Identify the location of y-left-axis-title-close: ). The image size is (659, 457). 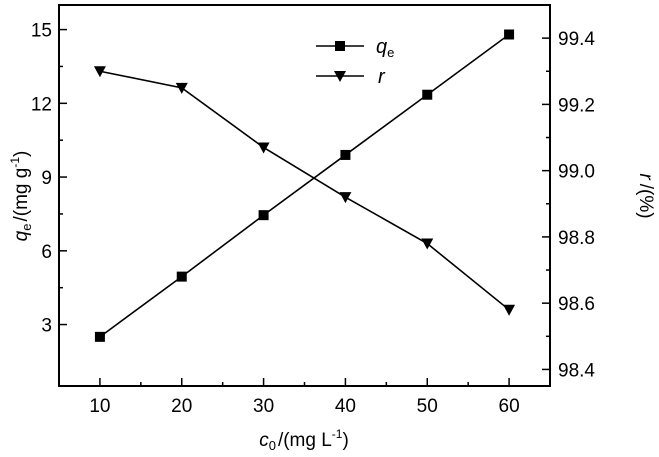
(21, 154).